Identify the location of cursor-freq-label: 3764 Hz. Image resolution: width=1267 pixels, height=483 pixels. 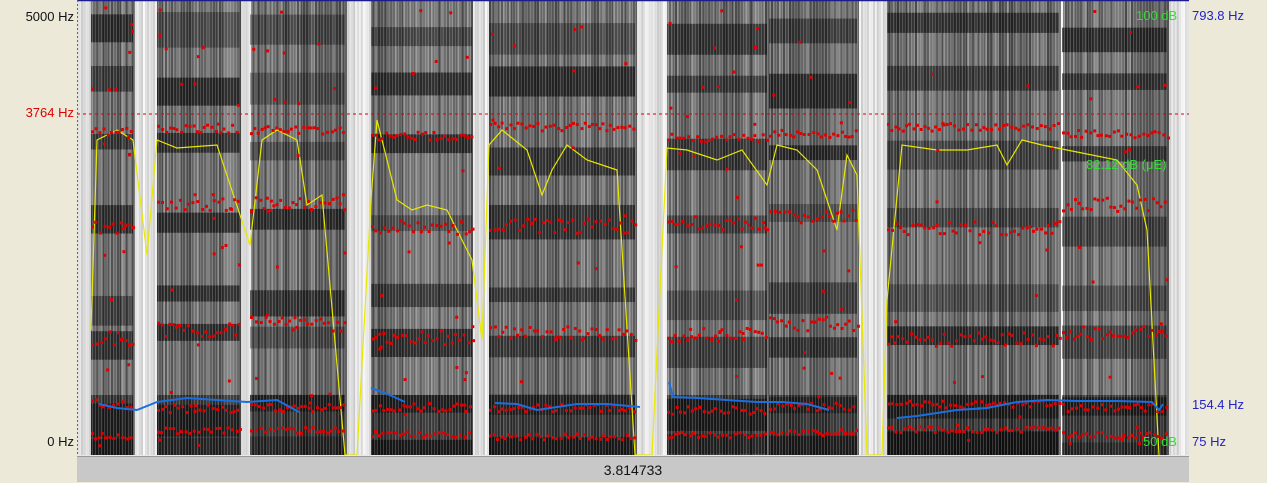
(49, 112).